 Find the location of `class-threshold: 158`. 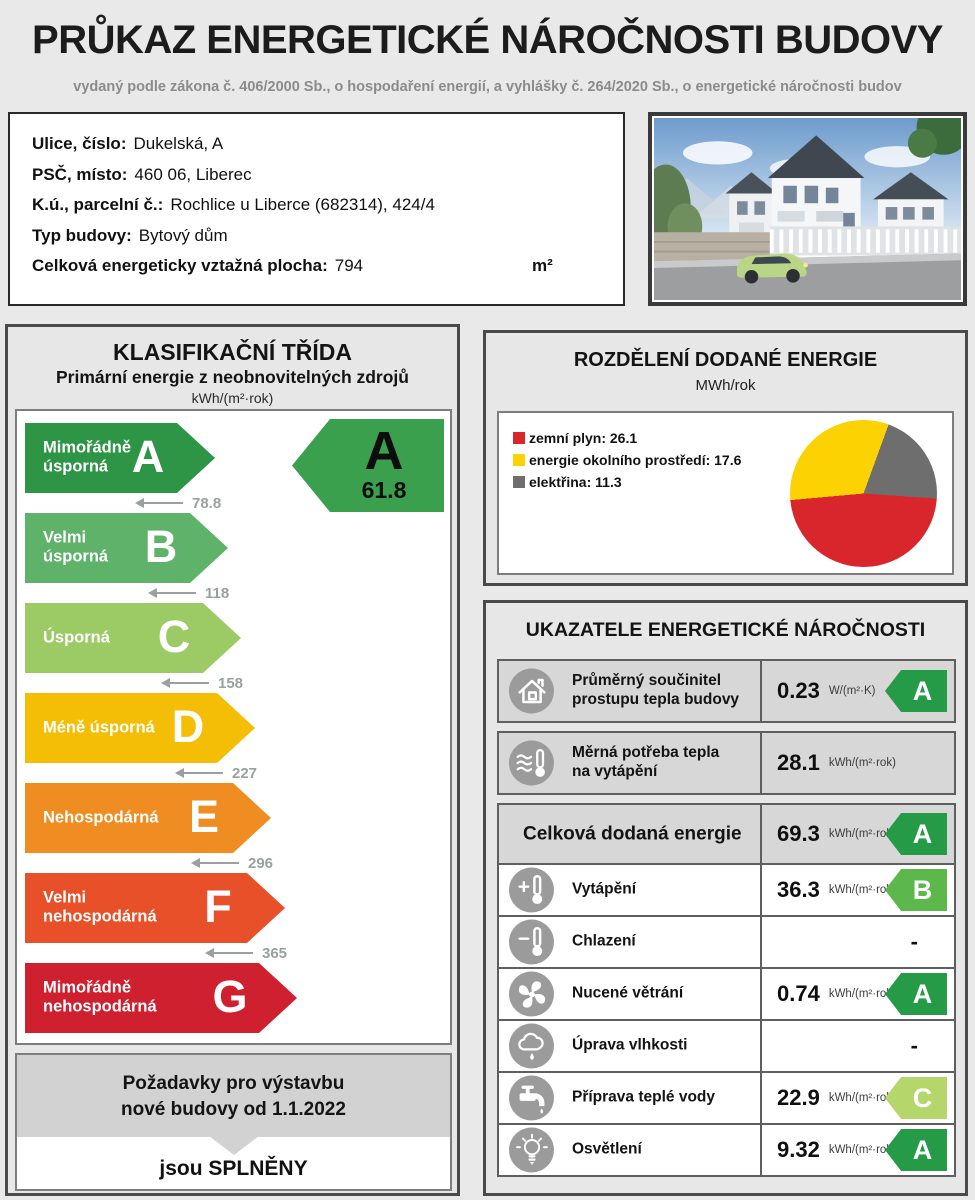

class-threshold: 158 is located at coordinates (305, 683).